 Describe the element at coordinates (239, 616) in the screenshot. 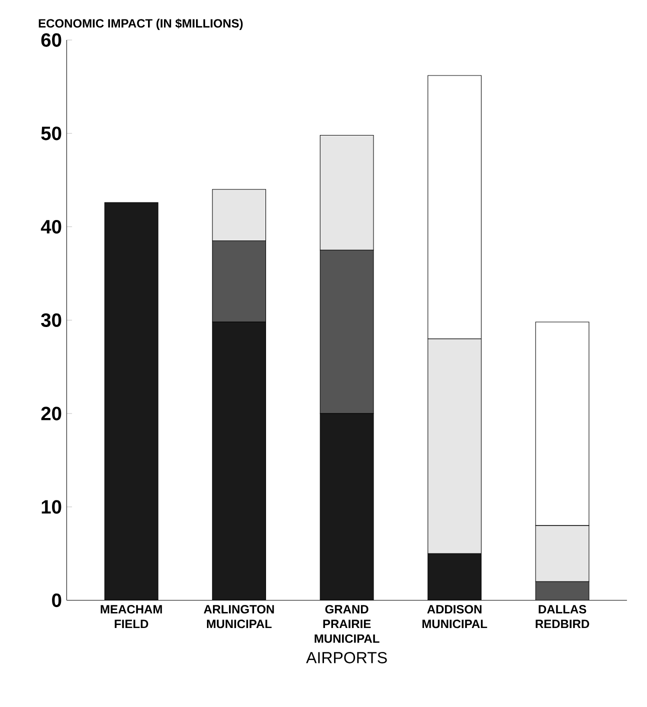

I see `x-tick-label: ARLINGTON MUNICIPAL` at that location.